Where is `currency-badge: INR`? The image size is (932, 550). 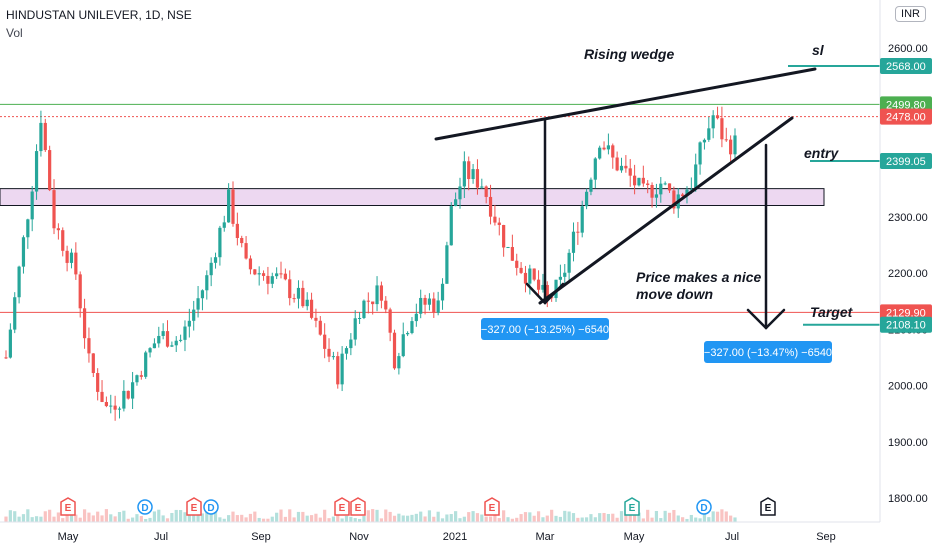
currency-badge: INR is located at coordinates (910, 14).